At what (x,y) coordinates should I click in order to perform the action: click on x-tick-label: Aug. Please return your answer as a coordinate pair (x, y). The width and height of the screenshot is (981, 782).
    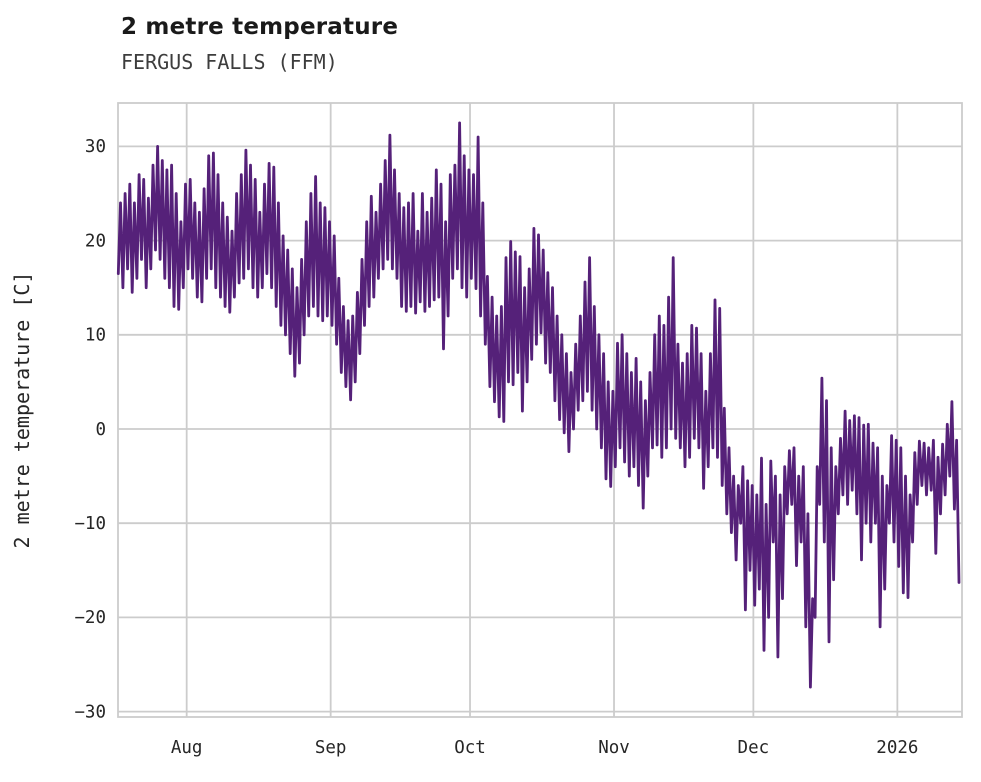
    Looking at the image, I should click on (187, 748).